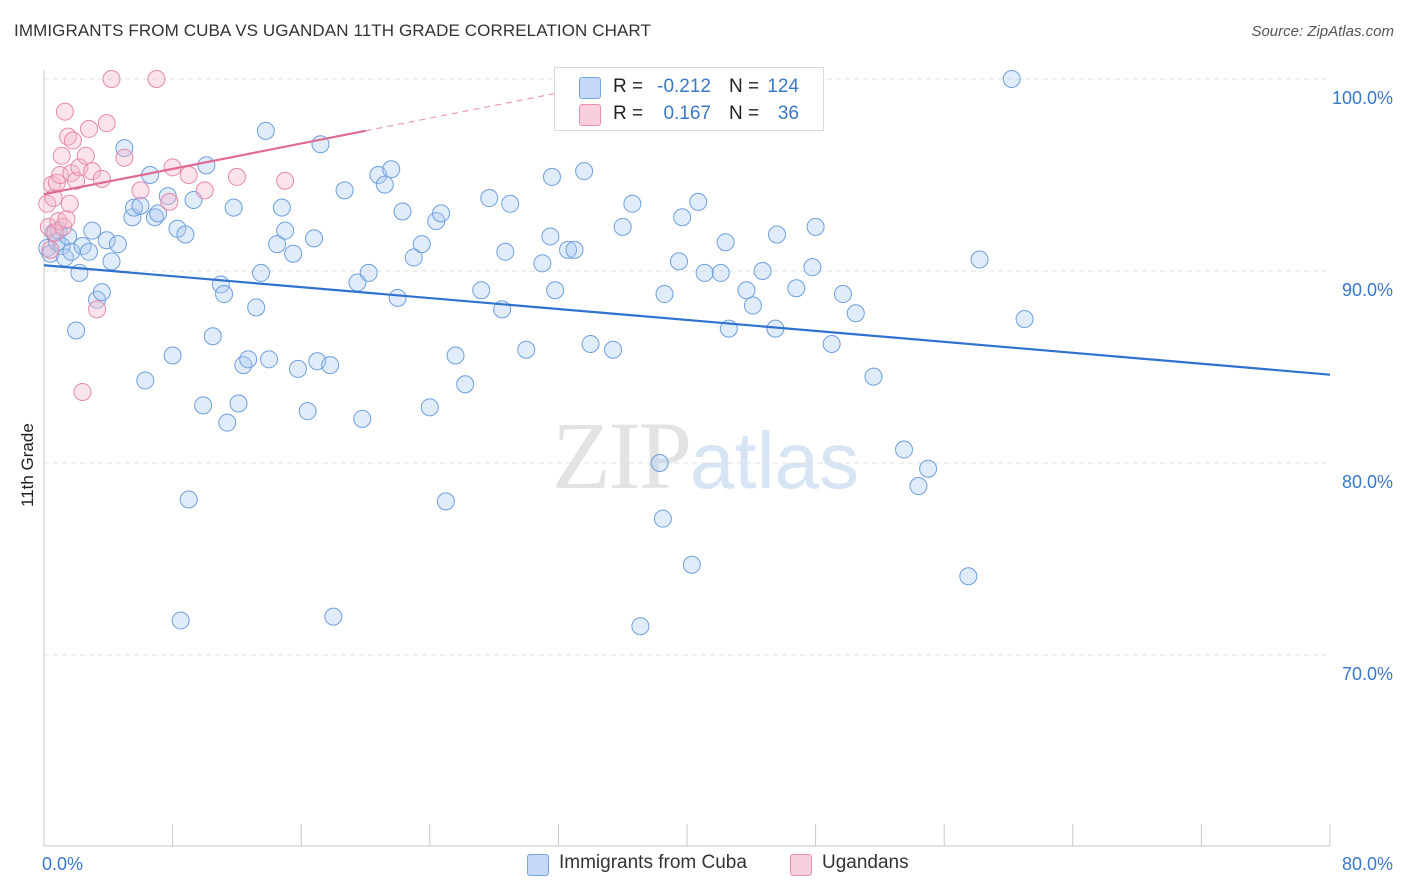 The width and height of the screenshot is (1406, 892). I want to click on stats-swatch-uganda, so click(590, 115).